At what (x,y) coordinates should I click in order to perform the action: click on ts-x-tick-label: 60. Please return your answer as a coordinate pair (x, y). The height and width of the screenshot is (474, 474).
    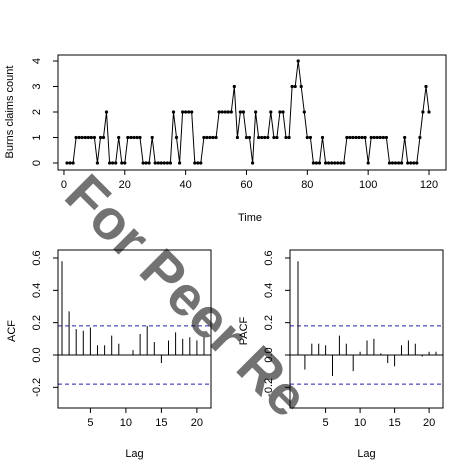
    Looking at the image, I should click on (246, 185).